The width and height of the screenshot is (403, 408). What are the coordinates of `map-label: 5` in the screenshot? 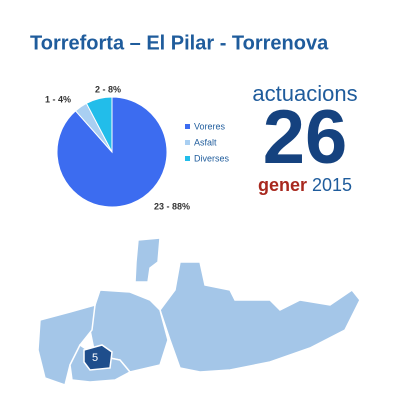 It's located at (95, 358).